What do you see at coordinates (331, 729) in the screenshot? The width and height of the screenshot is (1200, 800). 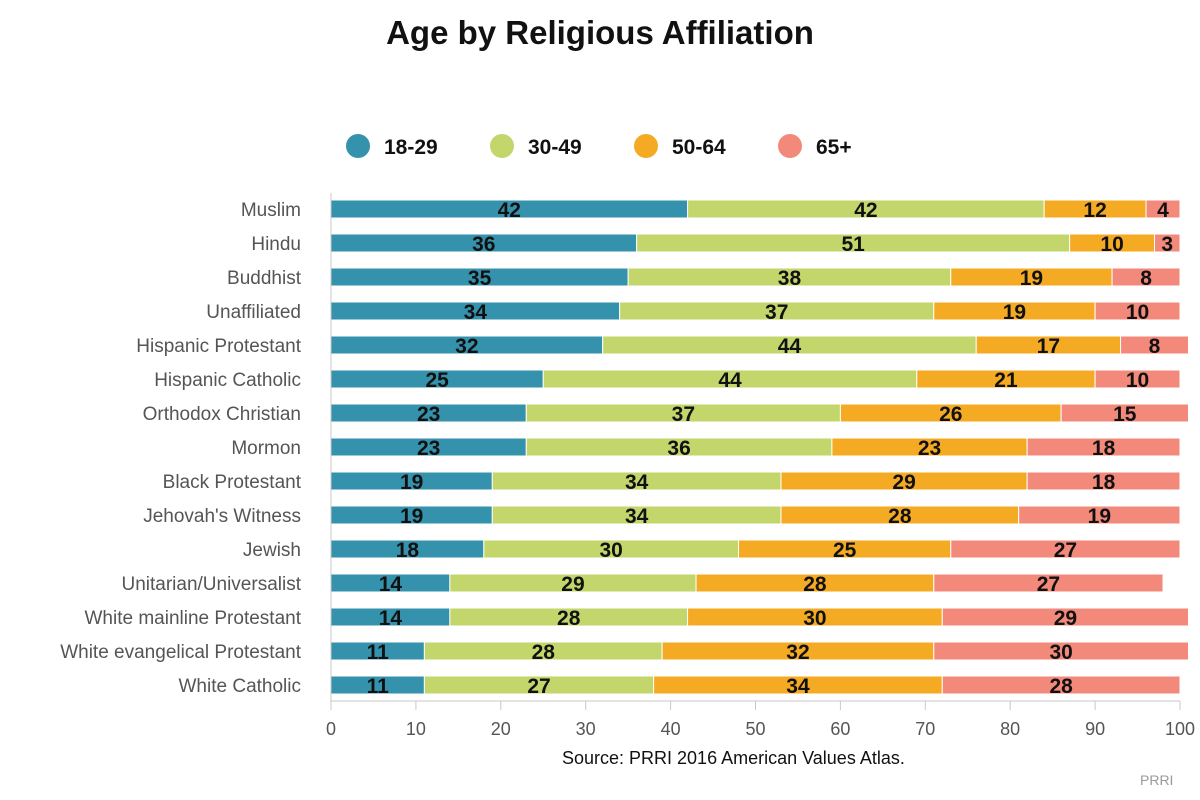 I see `x-tick-label: 0` at bounding box center [331, 729].